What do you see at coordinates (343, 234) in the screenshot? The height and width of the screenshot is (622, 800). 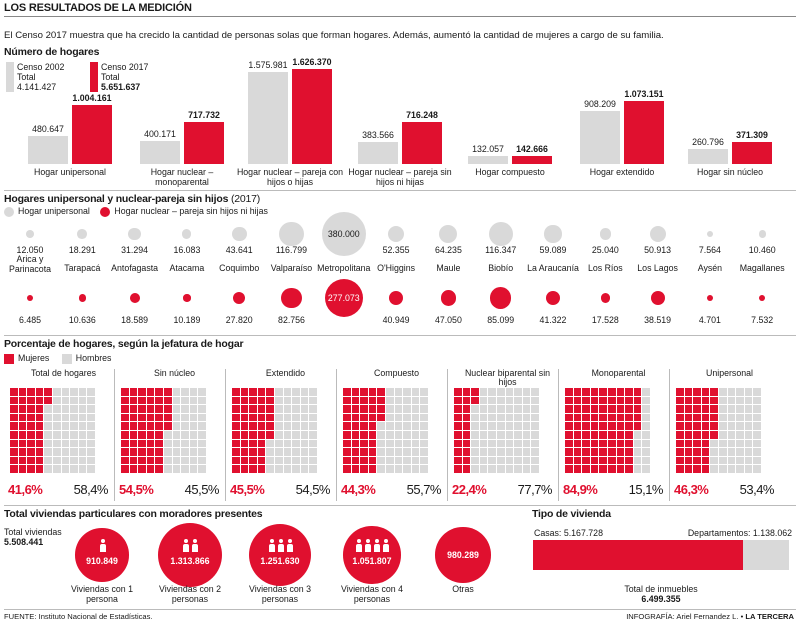 I see `unip-value: 380.000` at bounding box center [343, 234].